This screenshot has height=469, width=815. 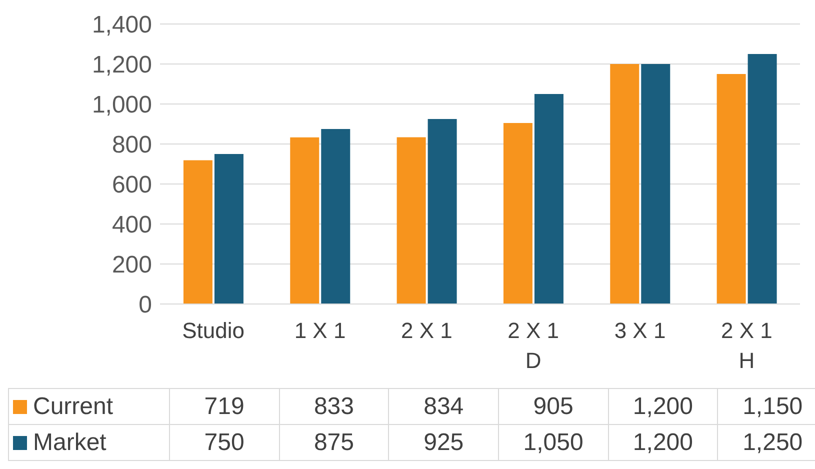 What do you see at coordinates (766, 442) in the screenshot?
I see `data-label: 1,250` at bounding box center [766, 442].